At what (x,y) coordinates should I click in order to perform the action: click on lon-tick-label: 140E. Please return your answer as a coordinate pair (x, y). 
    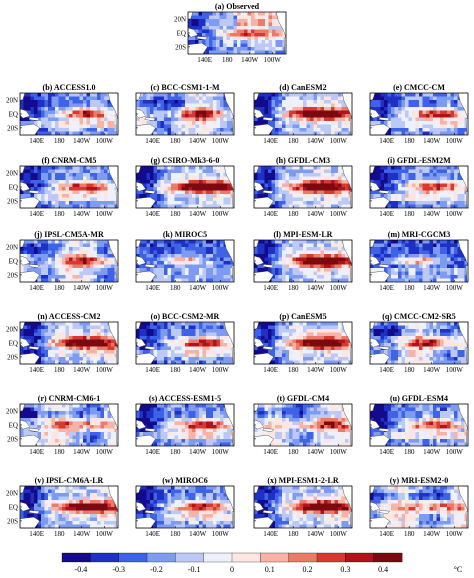
    Looking at the image, I should click on (36, 370).